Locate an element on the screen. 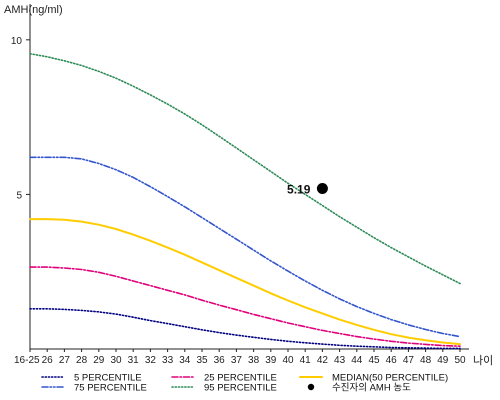 The width and height of the screenshot is (500, 400). y-tick-label: 5 is located at coordinates (19, 195).